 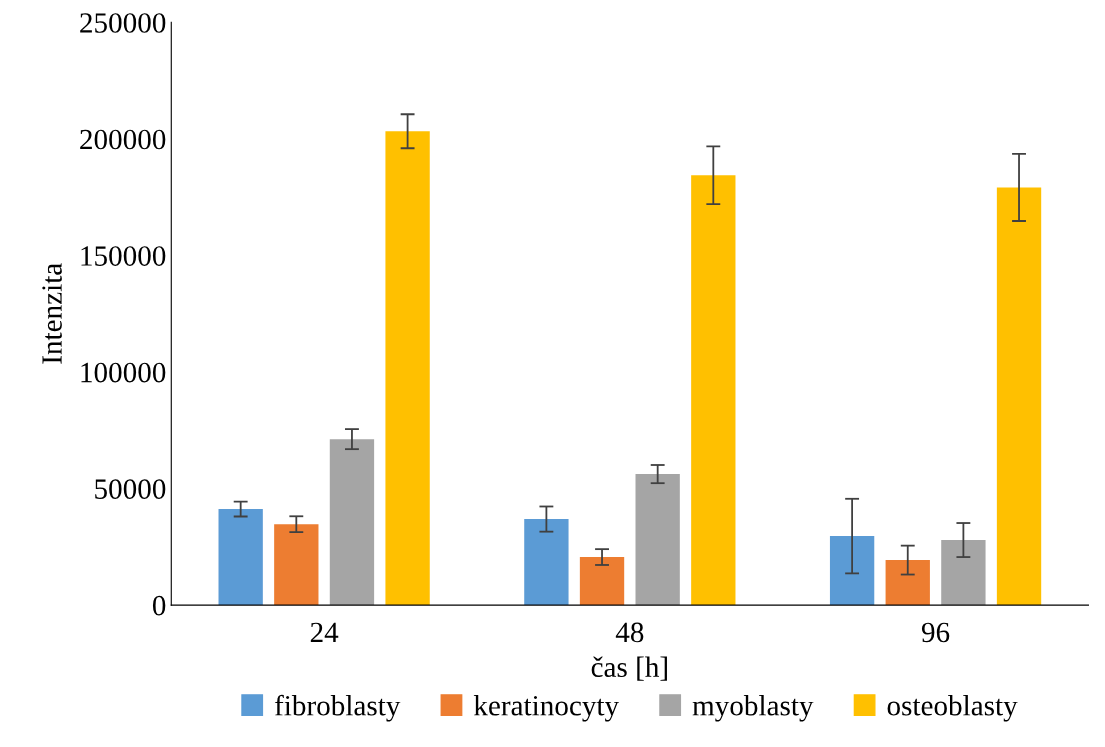 What do you see at coordinates (753, 708) in the screenshot?
I see `legend-label: myoblasty` at bounding box center [753, 708].